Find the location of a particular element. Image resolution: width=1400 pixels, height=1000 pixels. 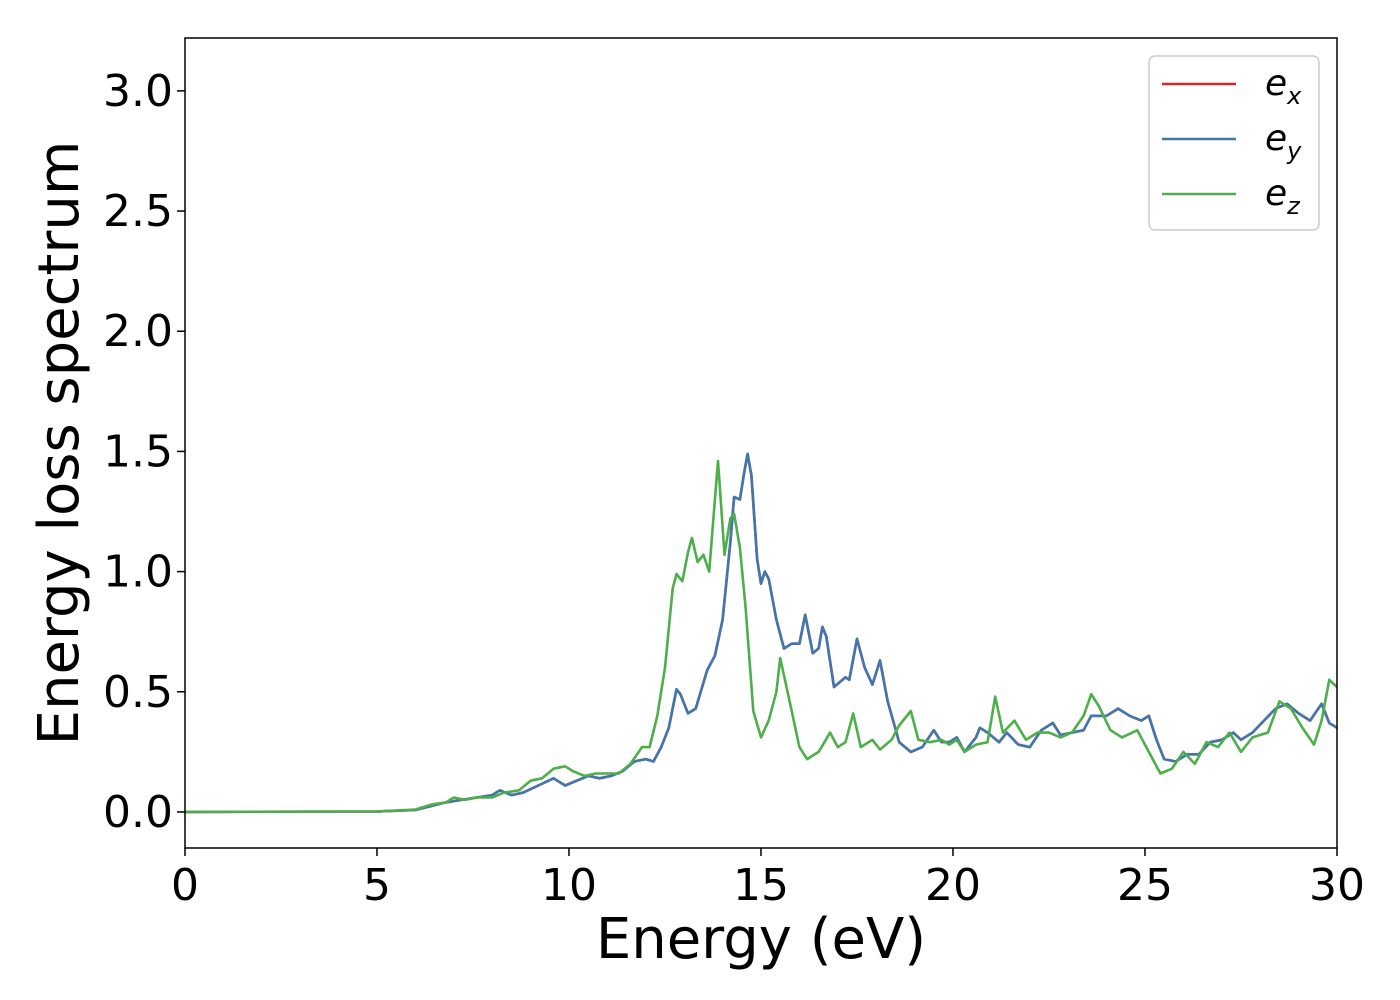

x-tick-label: 25 is located at coordinates (1145, 885).